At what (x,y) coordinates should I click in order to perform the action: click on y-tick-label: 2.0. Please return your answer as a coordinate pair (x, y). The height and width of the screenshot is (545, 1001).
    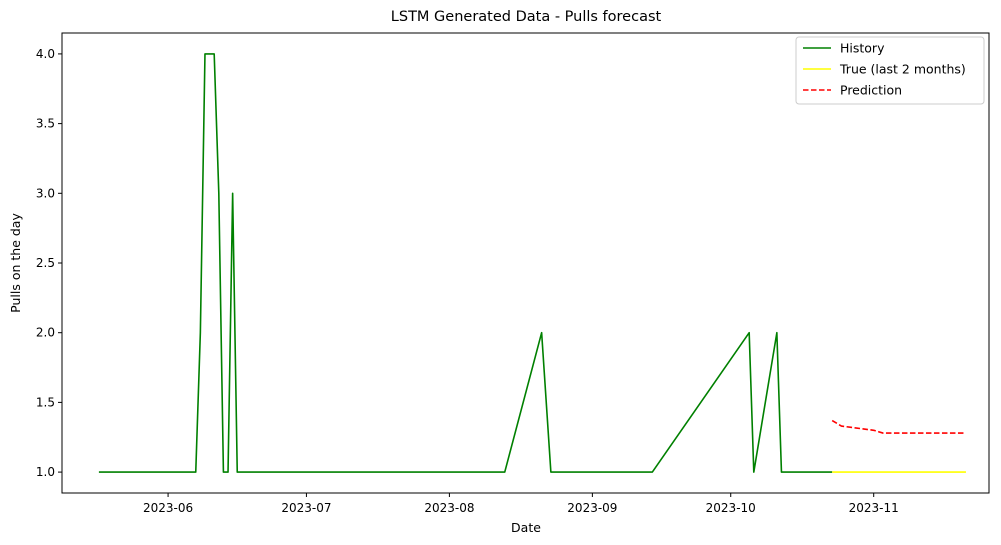
    Looking at the image, I should click on (45, 333).